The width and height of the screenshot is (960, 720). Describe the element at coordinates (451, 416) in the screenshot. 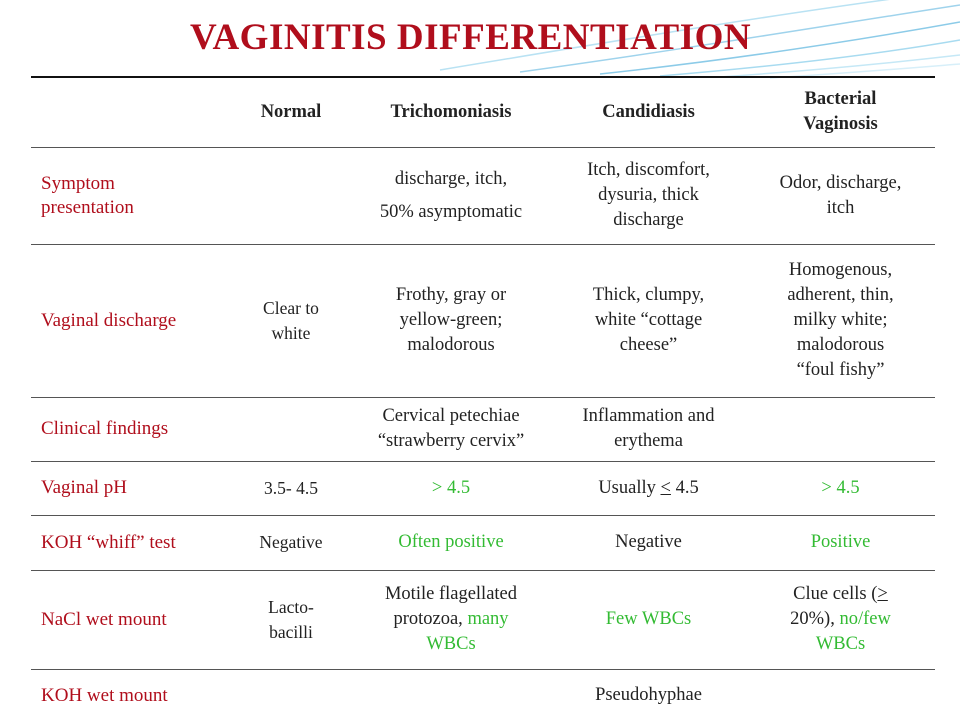

I see `cell-clinical-trich-line-1: Cervical petechiae` at that location.